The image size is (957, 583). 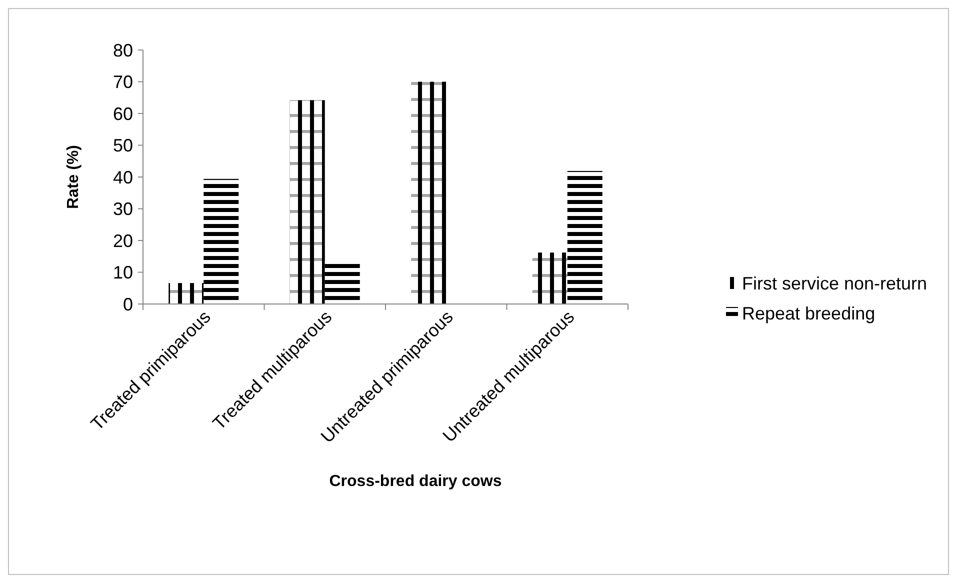 What do you see at coordinates (127, 304) in the screenshot?
I see `y-tick-label: 0` at bounding box center [127, 304].